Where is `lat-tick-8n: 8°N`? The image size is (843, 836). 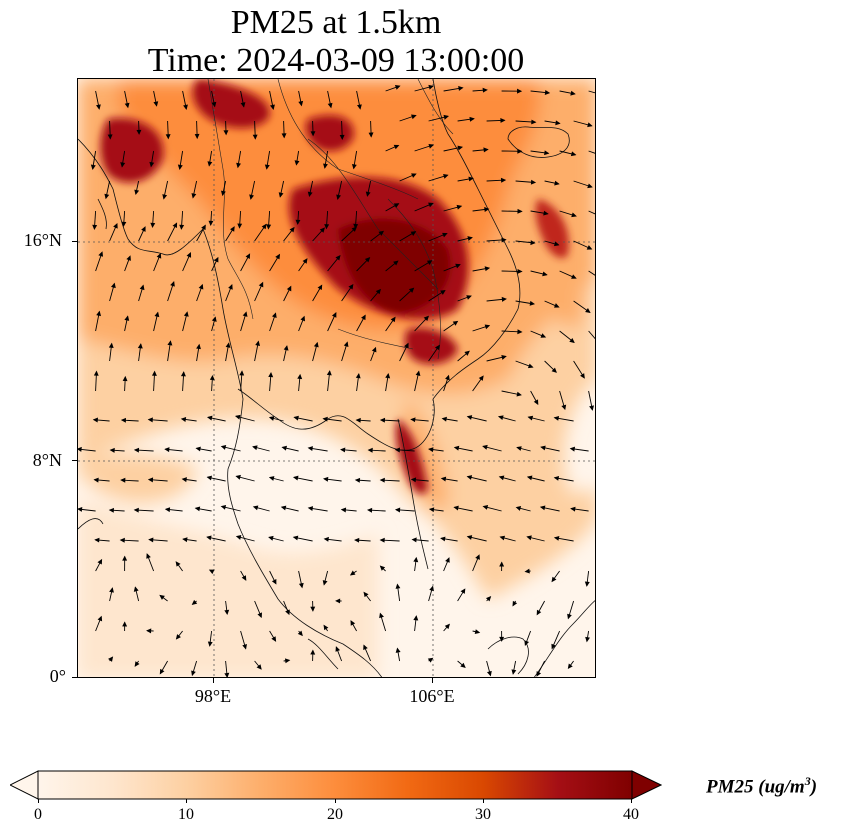
lat-tick-8n: 8°N is located at coordinates (47, 460).